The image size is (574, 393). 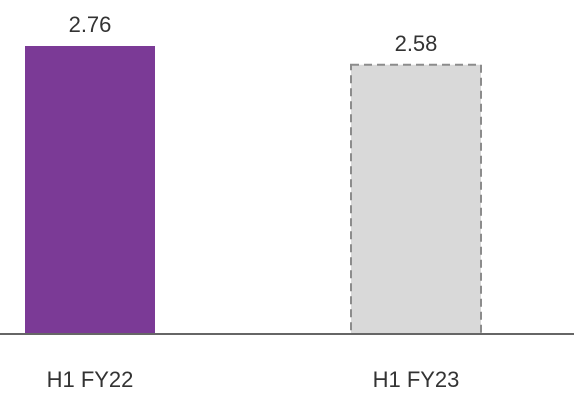 I want to click on x-tick-label: H1 FY23, so click(x=416, y=379).